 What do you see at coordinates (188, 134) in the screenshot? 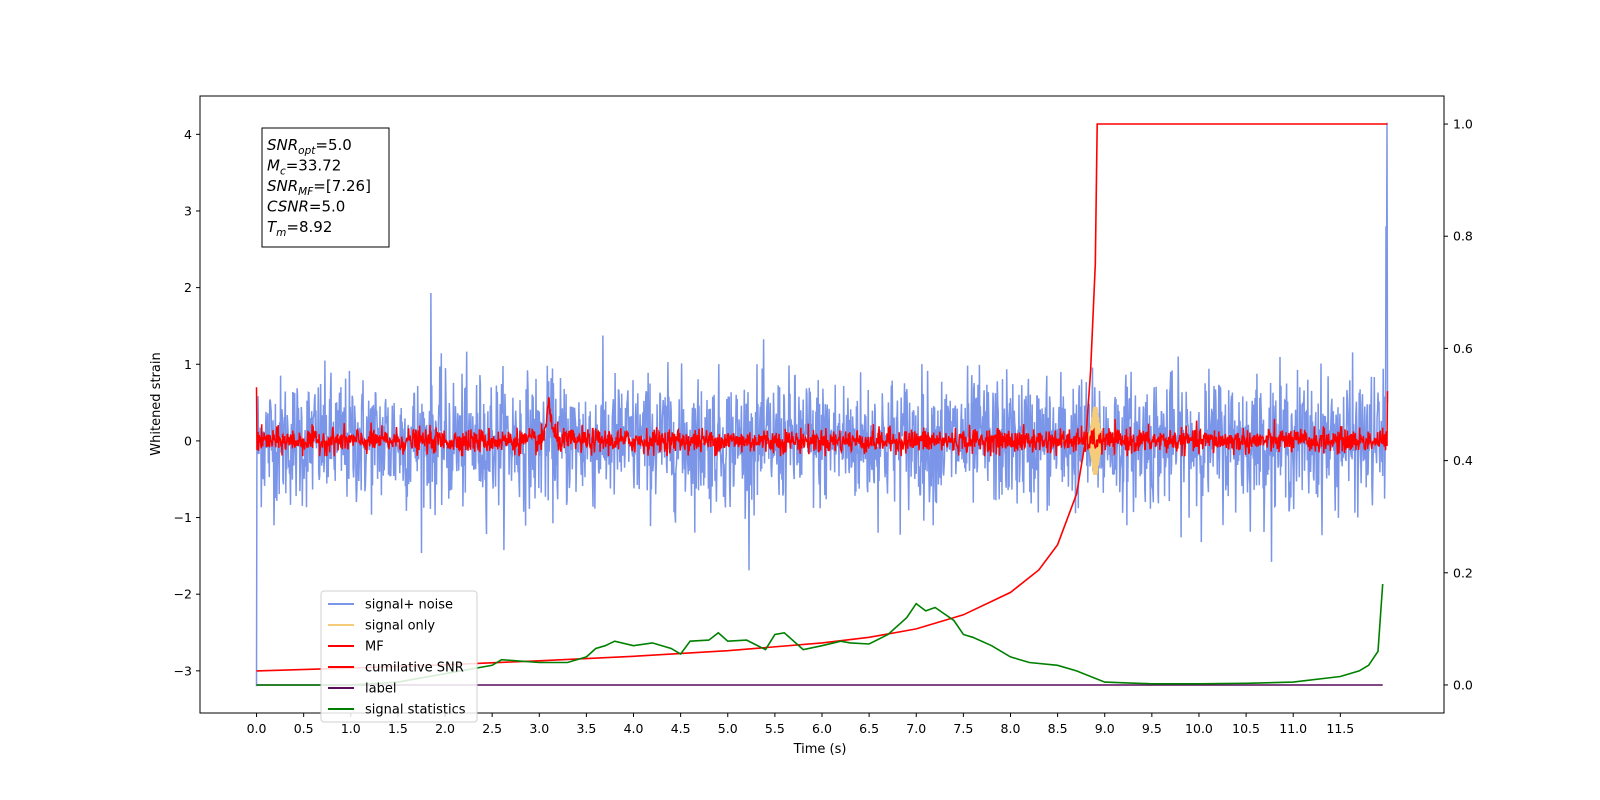
I see `y-tick-label-0: 4` at bounding box center [188, 134].